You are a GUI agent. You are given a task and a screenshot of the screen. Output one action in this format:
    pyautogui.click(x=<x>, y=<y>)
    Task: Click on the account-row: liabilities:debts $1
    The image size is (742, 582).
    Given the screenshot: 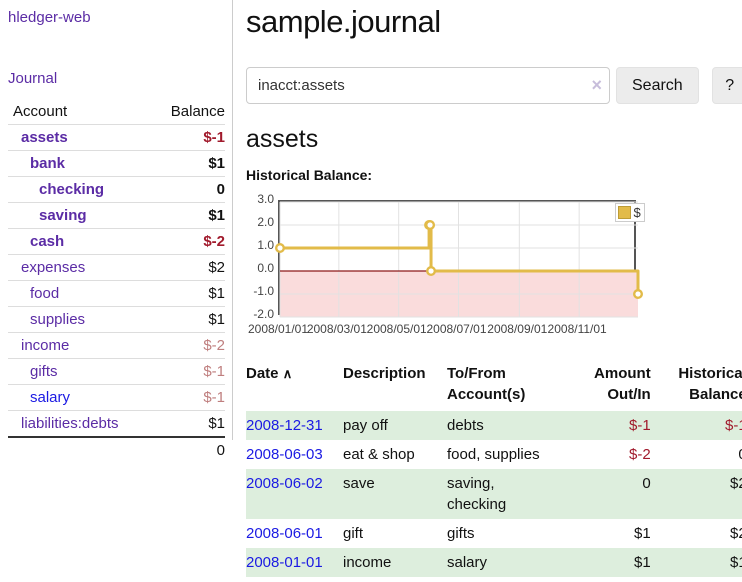 What is the action you would take?
    pyautogui.click(x=116, y=423)
    